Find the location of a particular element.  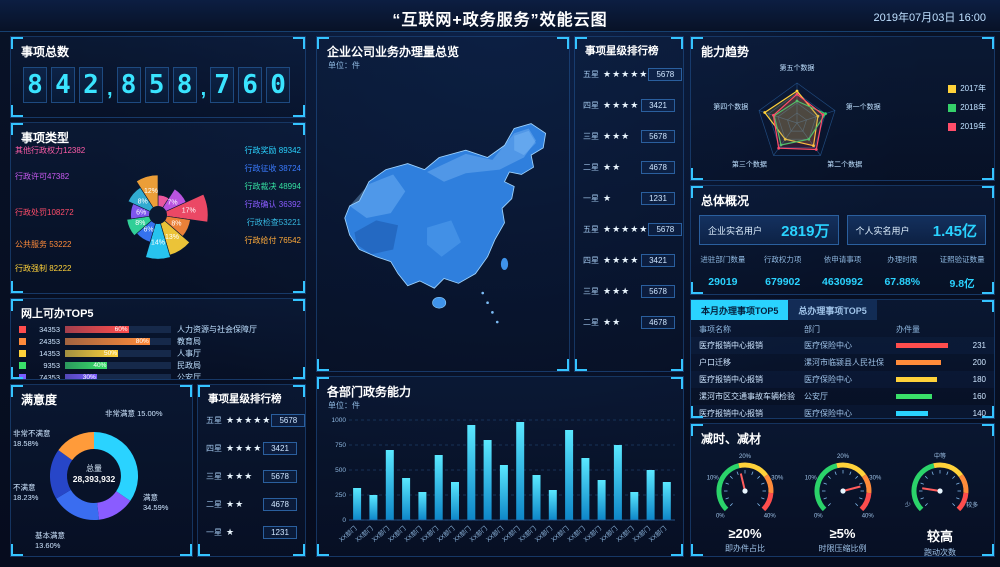

online-top5-bar: 50% is located at coordinates (118, 353).